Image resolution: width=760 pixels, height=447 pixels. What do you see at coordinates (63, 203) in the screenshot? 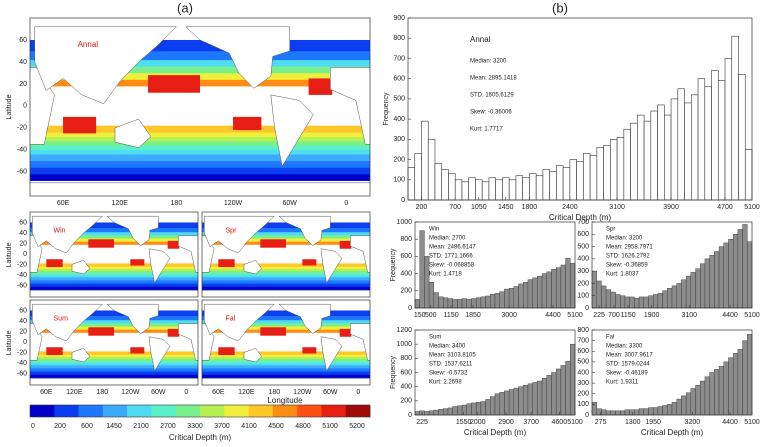
I see `lon-tick-label: 60E` at bounding box center [63, 203].